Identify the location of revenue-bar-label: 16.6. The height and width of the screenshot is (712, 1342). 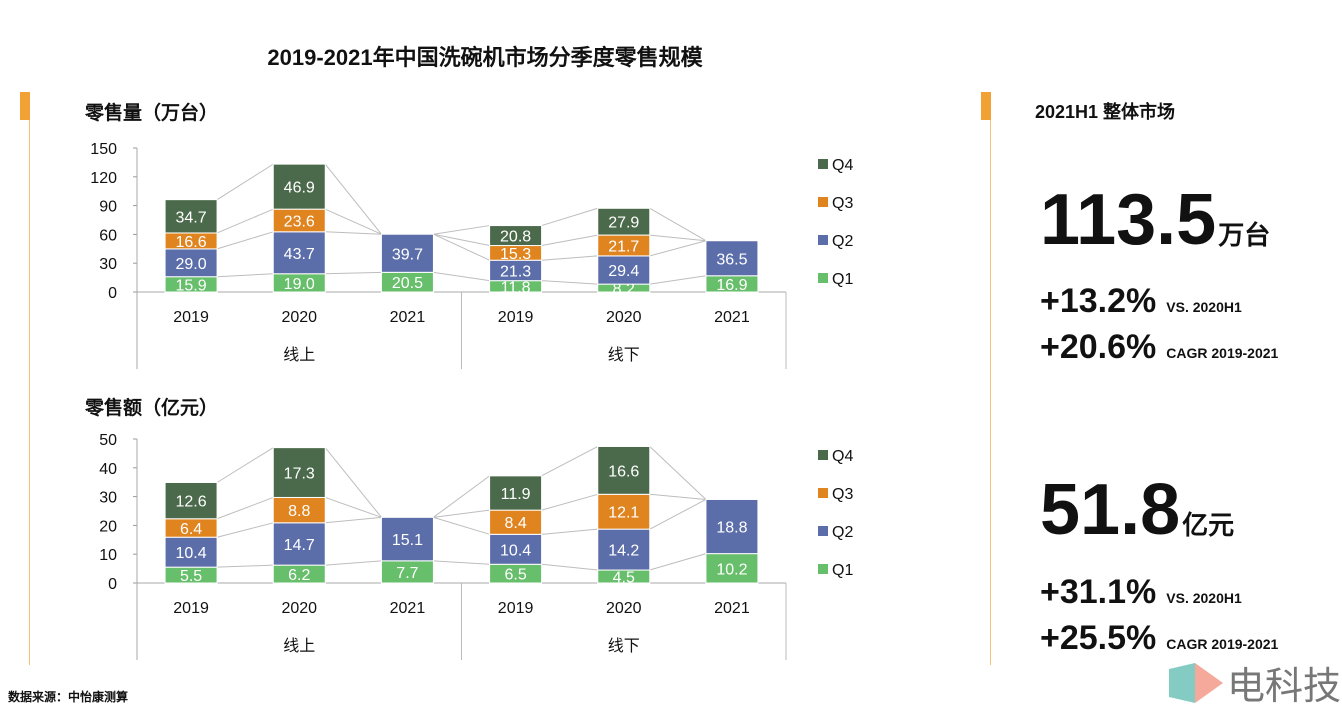
(623, 471).